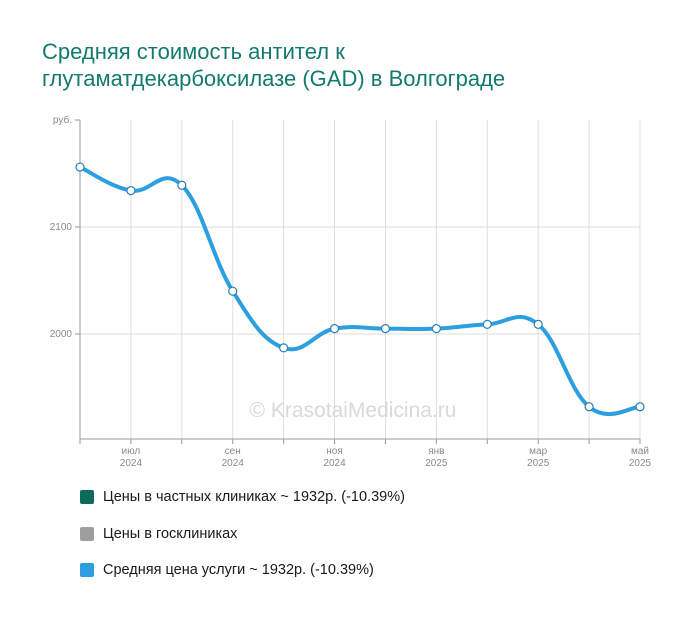 Image resolution: width=700 pixels, height=617 pixels. I want to click on x-tick-label-month: мар, so click(538, 451).